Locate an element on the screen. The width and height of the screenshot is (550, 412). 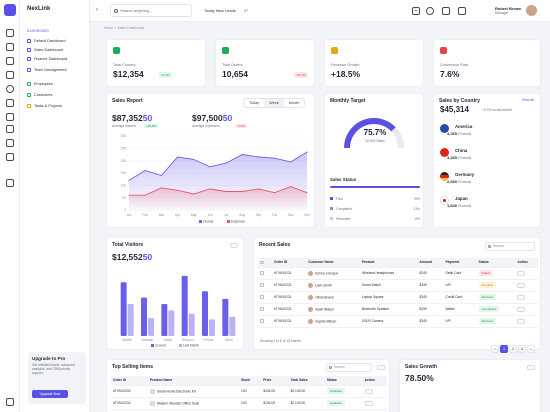
theme-icon is located at coordinates (430, 11).